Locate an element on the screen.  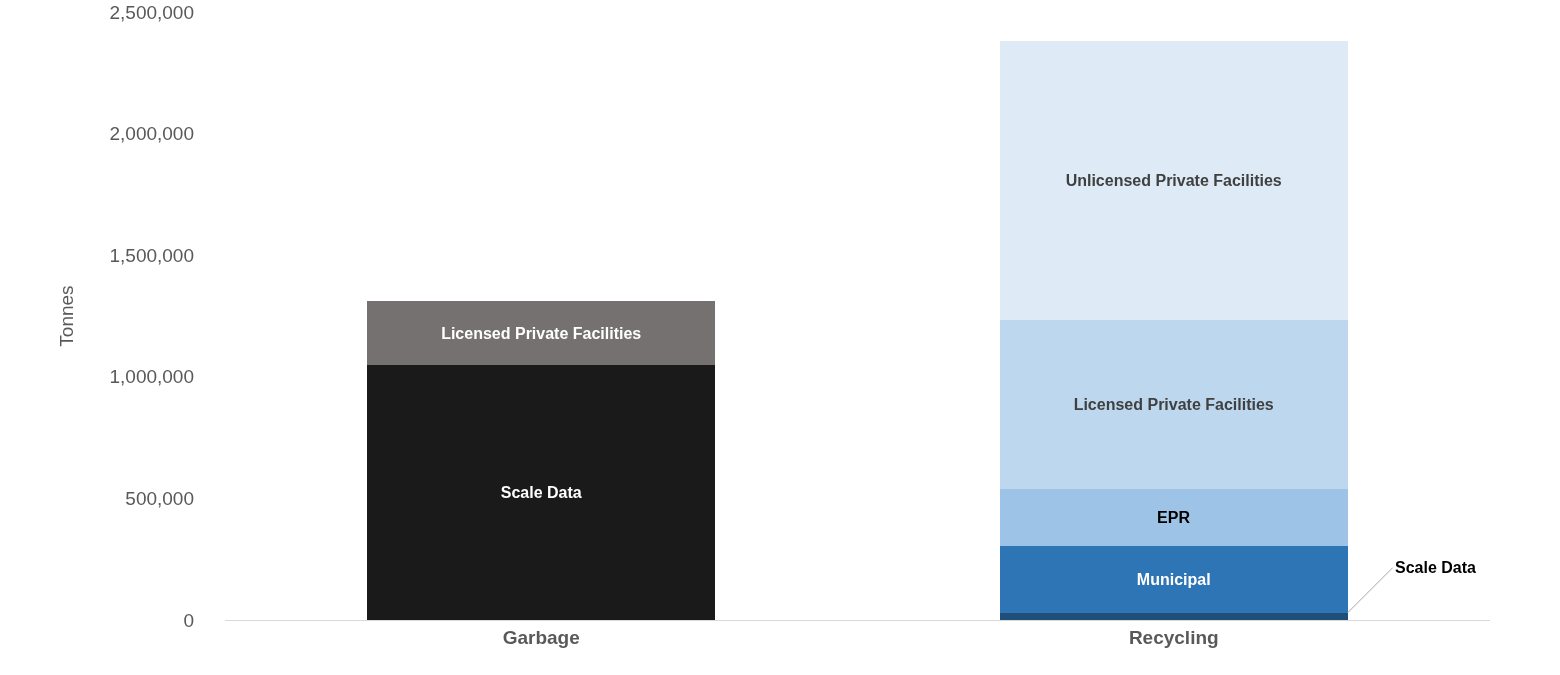
series-label: Municipal is located at coordinates (1173, 579).